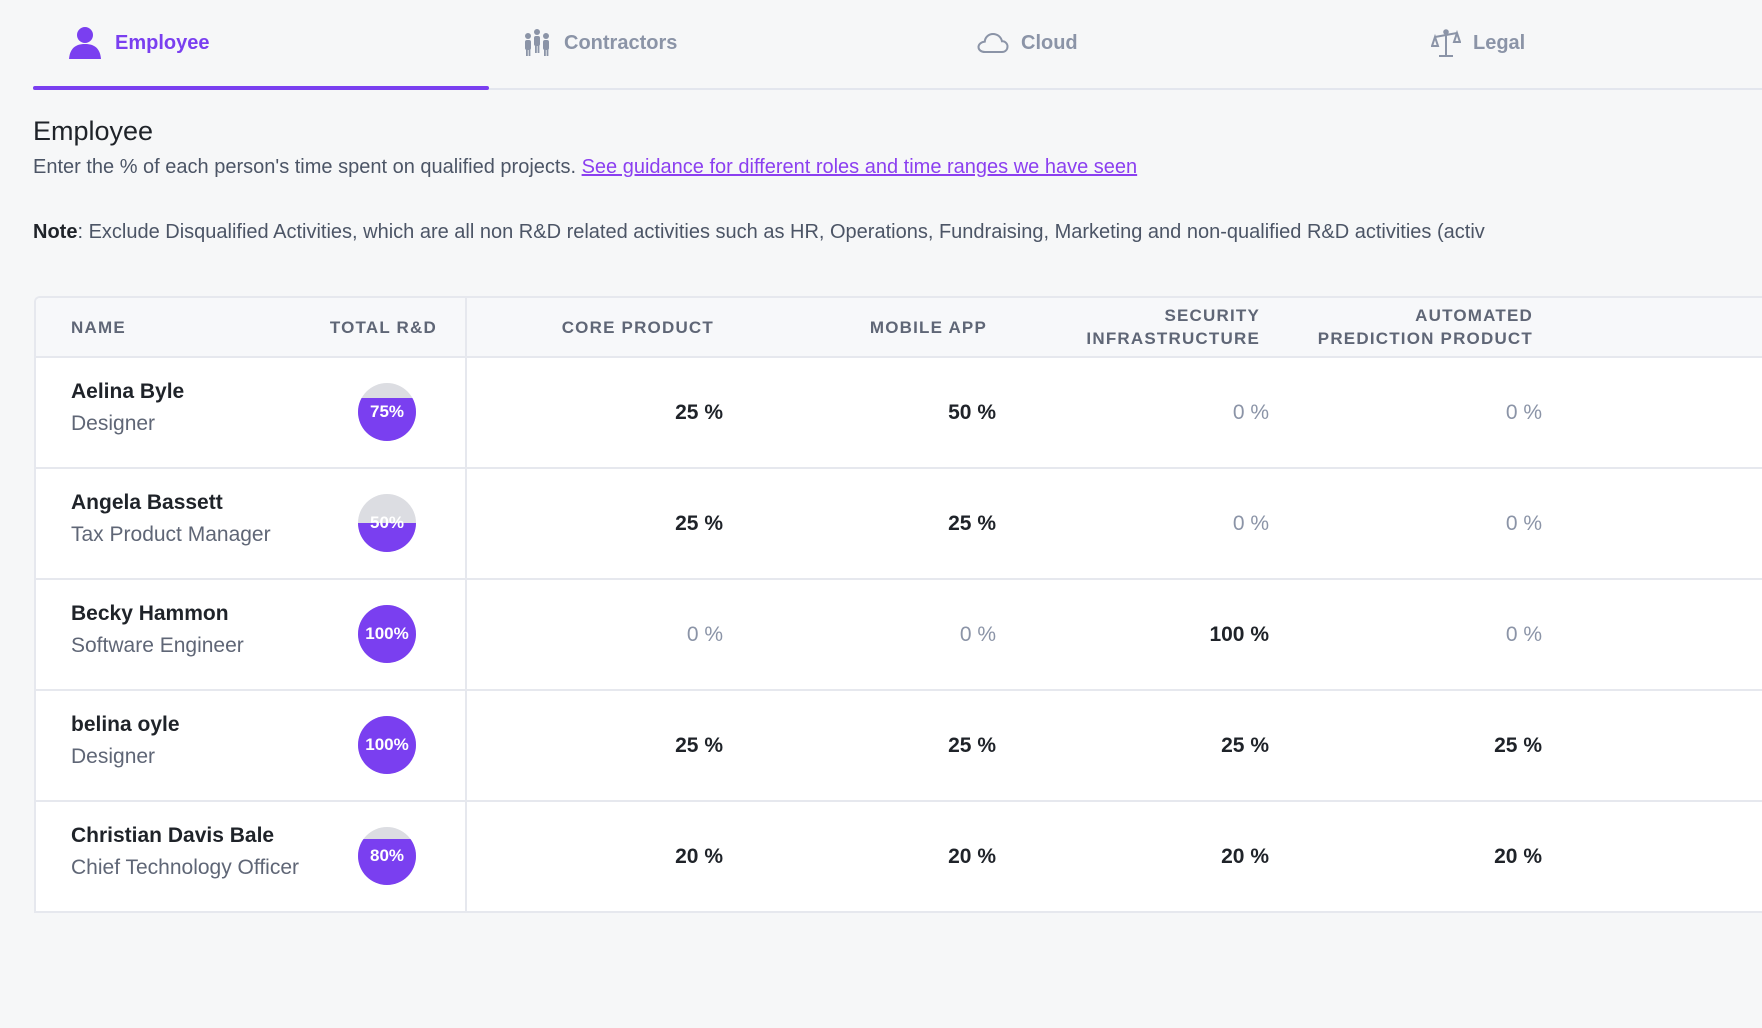  I want to click on header-core-product: CORE PRODUCT, so click(637, 327).